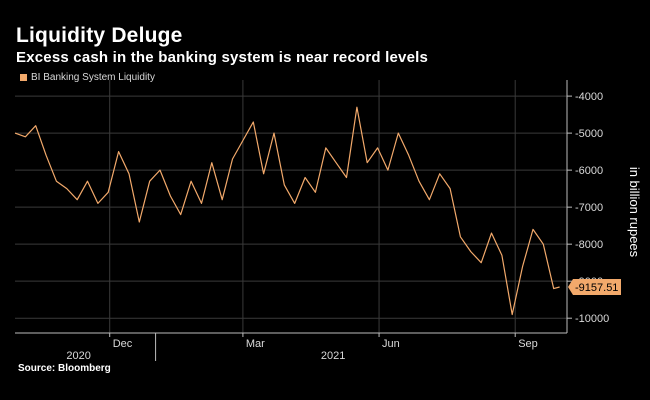 This screenshot has width=650, height=400. I want to click on x-tick-label: Mar, so click(255, 344).